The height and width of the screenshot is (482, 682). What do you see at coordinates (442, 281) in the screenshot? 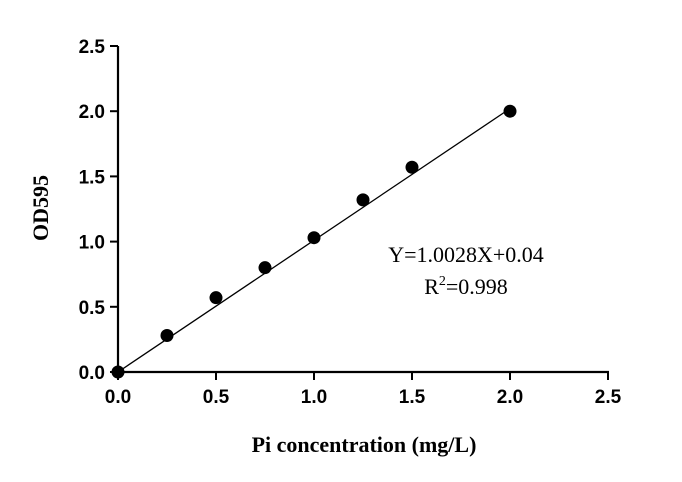
I see `r-squared-superscript: 2` at bounding box center [442, 281].